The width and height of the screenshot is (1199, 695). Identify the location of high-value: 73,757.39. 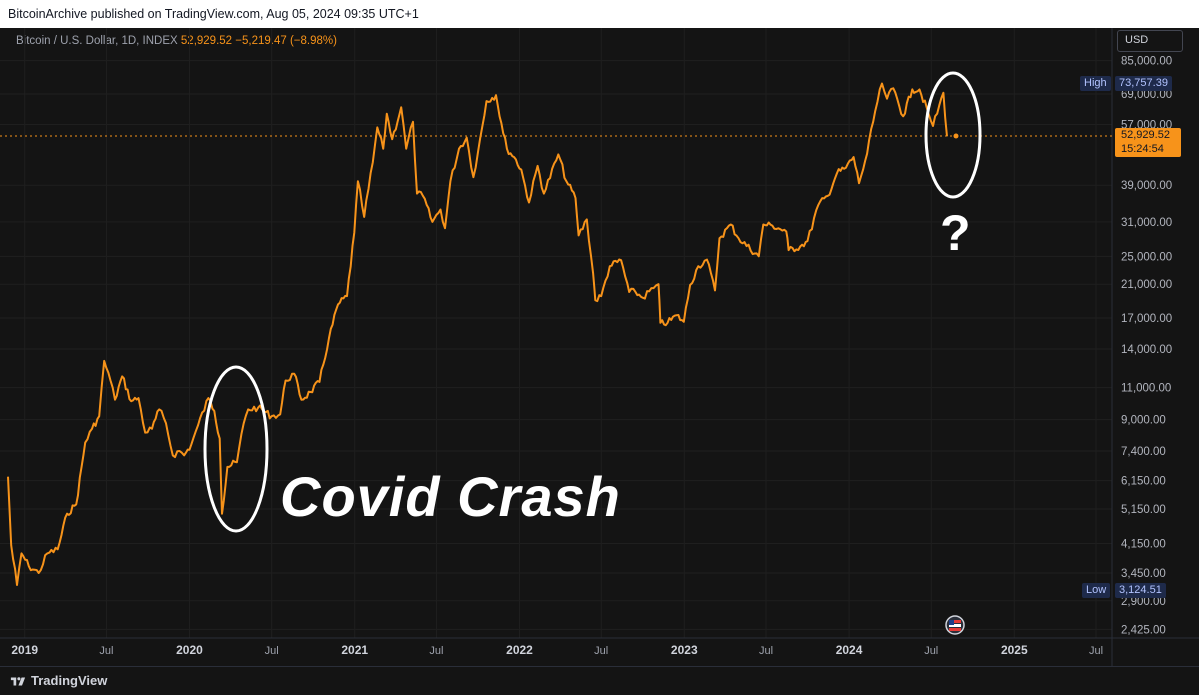
(1143, 83).